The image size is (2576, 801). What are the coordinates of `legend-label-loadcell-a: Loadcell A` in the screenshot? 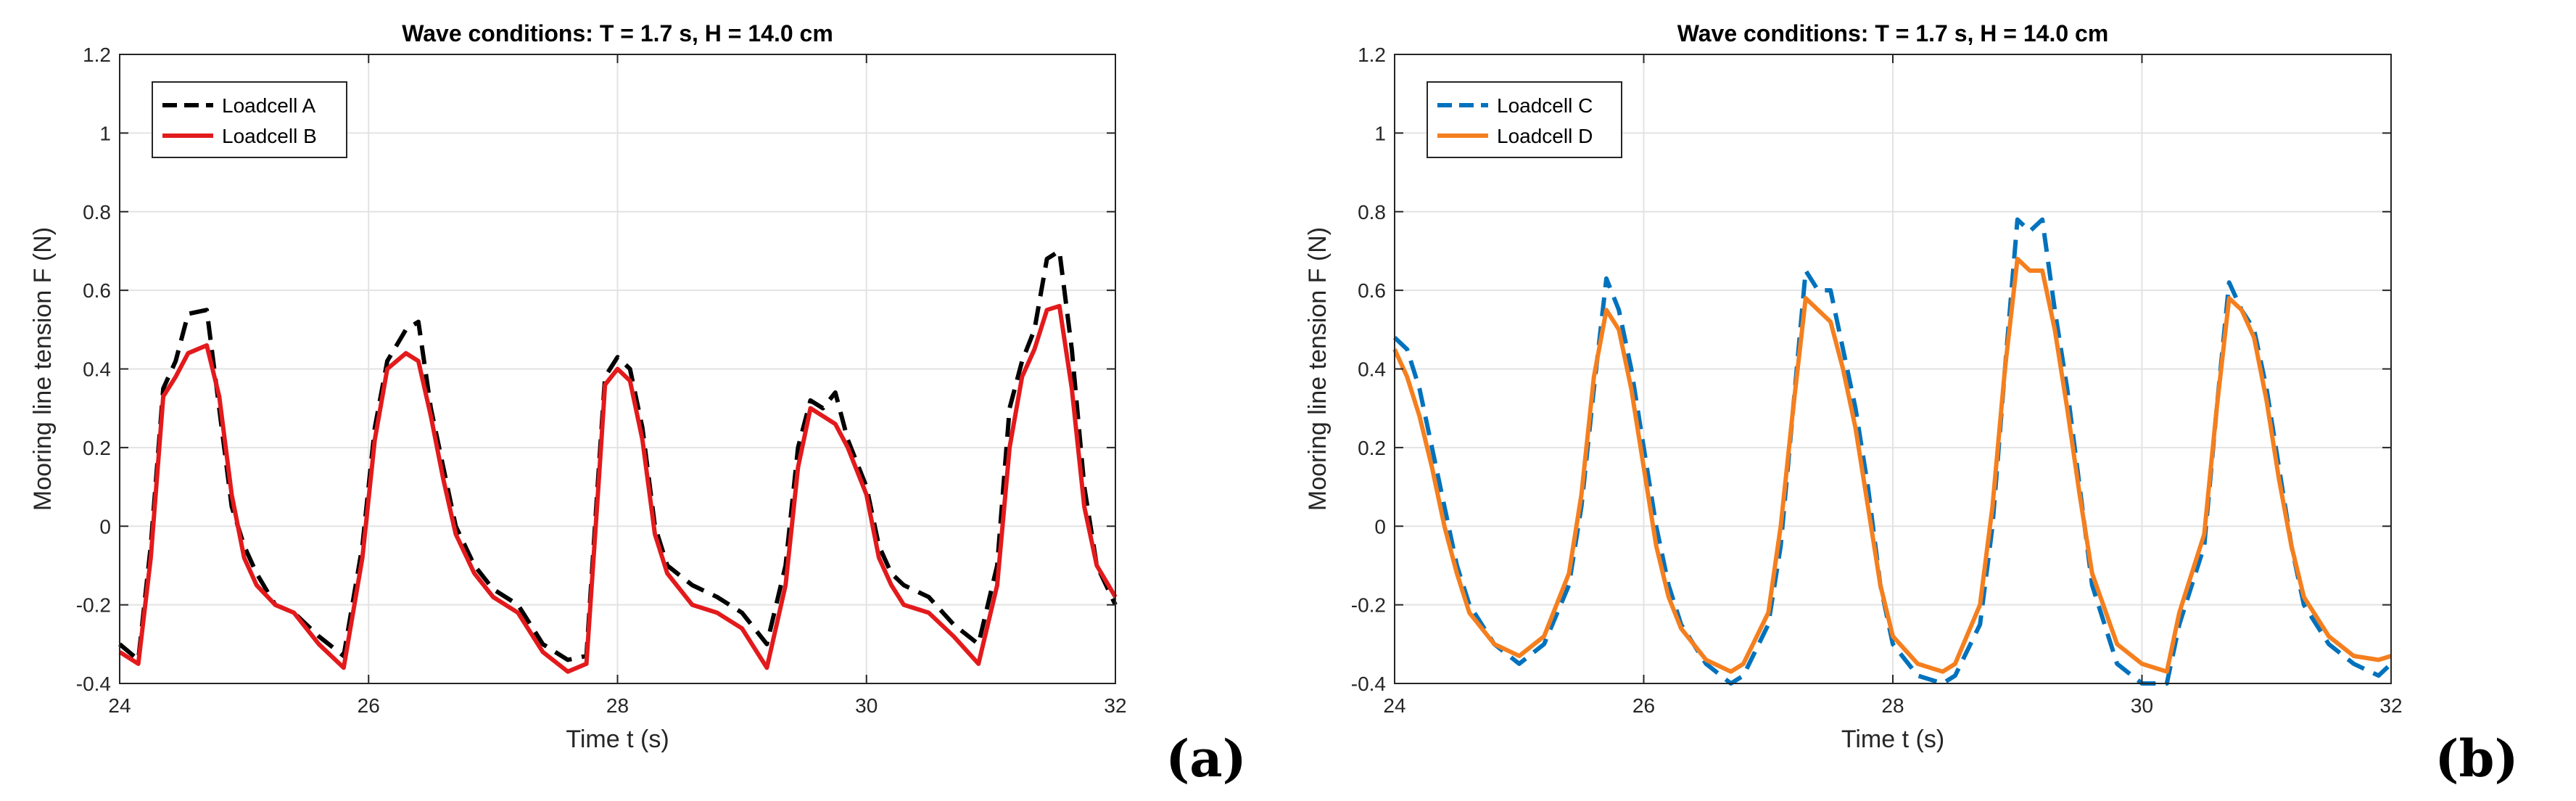 It's located at (269, 105).